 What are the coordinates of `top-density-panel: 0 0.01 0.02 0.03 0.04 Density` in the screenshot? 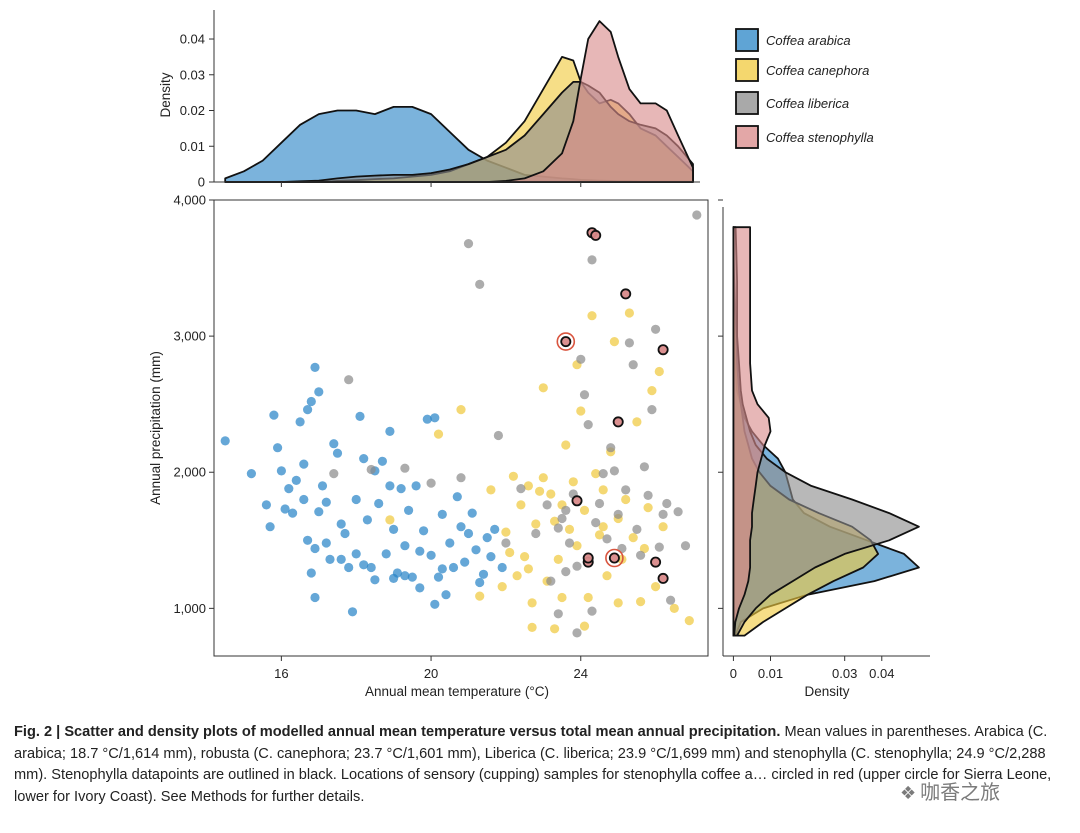 It's located at (429, 100).